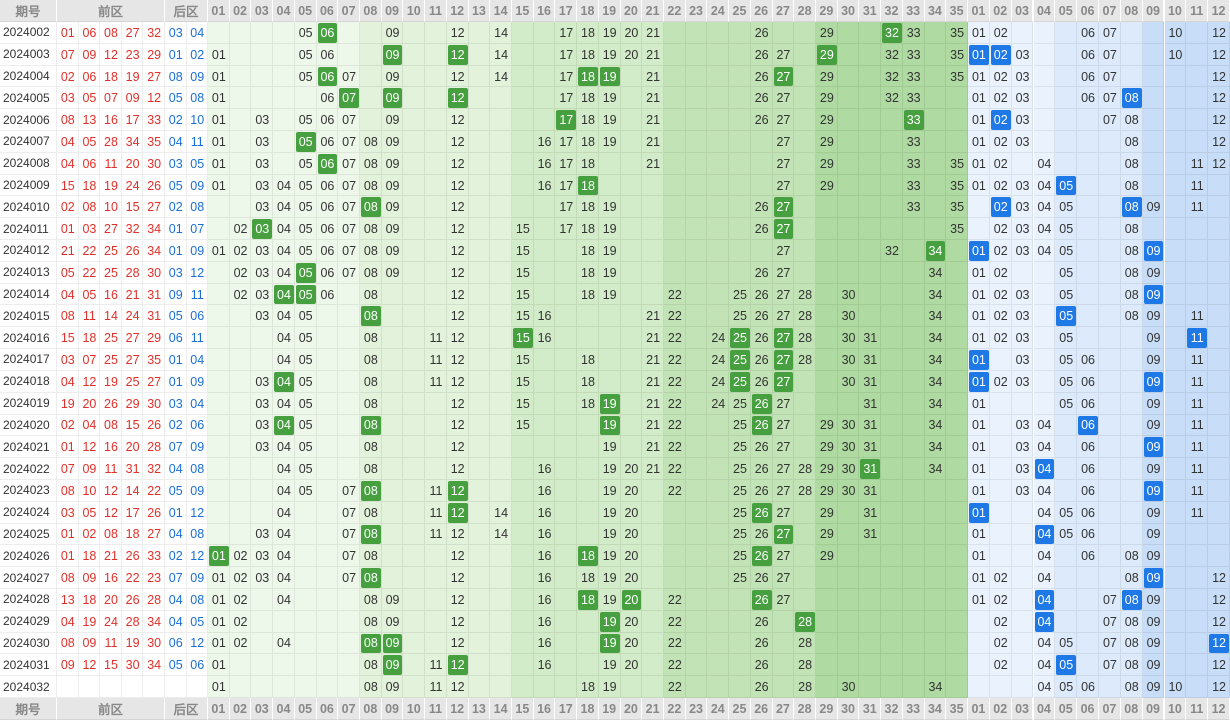 This screenshot has width=1230, height=720. I want to click on zone1-col-label: 28, so click(805, 11).